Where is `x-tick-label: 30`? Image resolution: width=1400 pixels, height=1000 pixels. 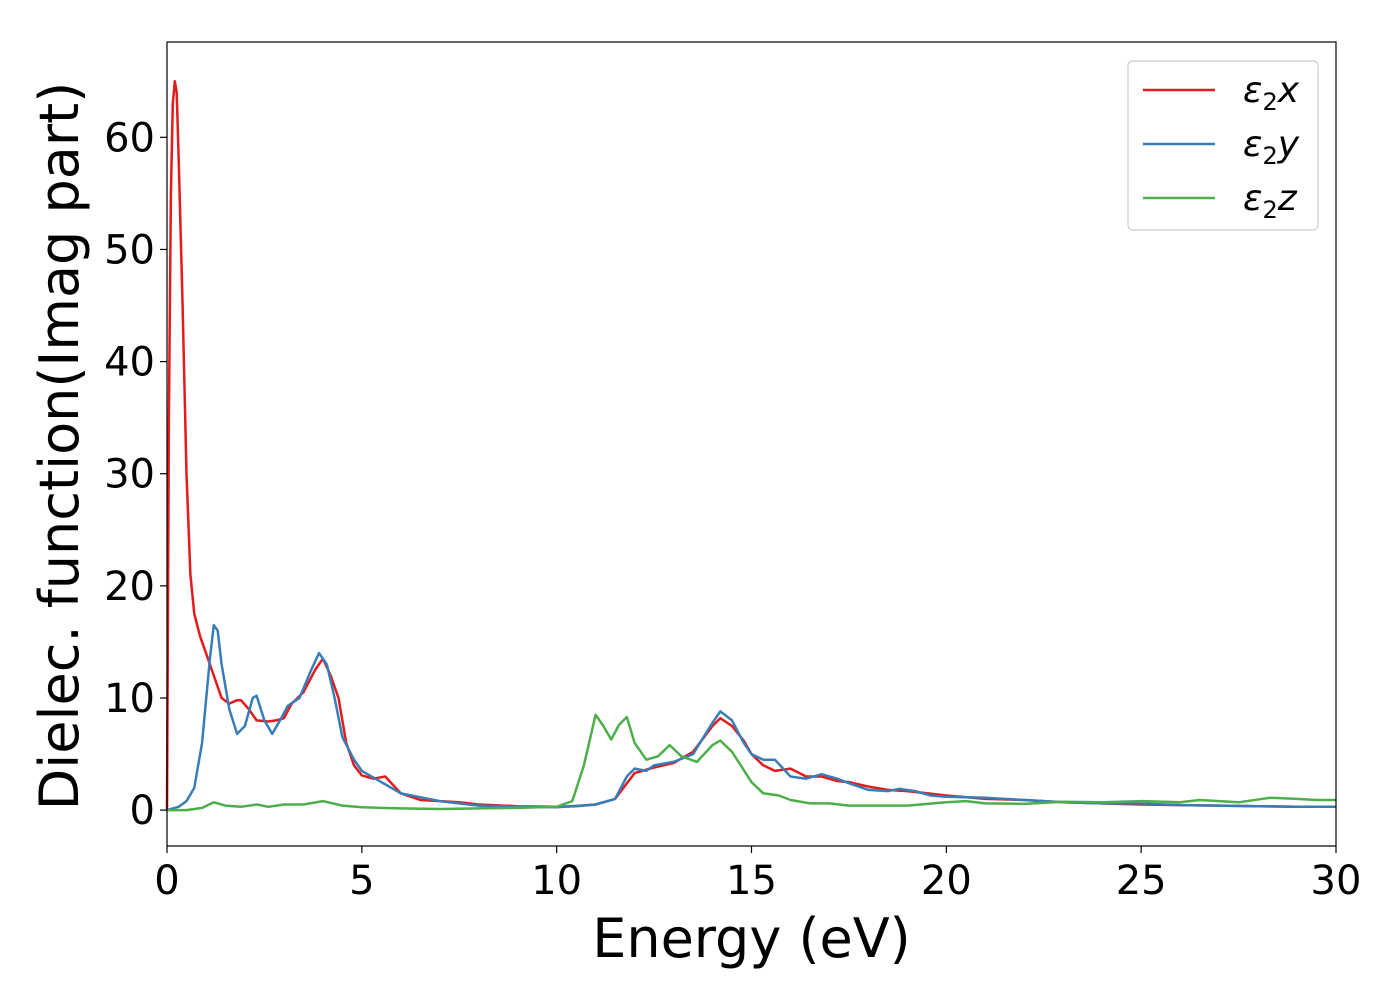 x-tick-label: 30 is located at coordinates (1336, 881).